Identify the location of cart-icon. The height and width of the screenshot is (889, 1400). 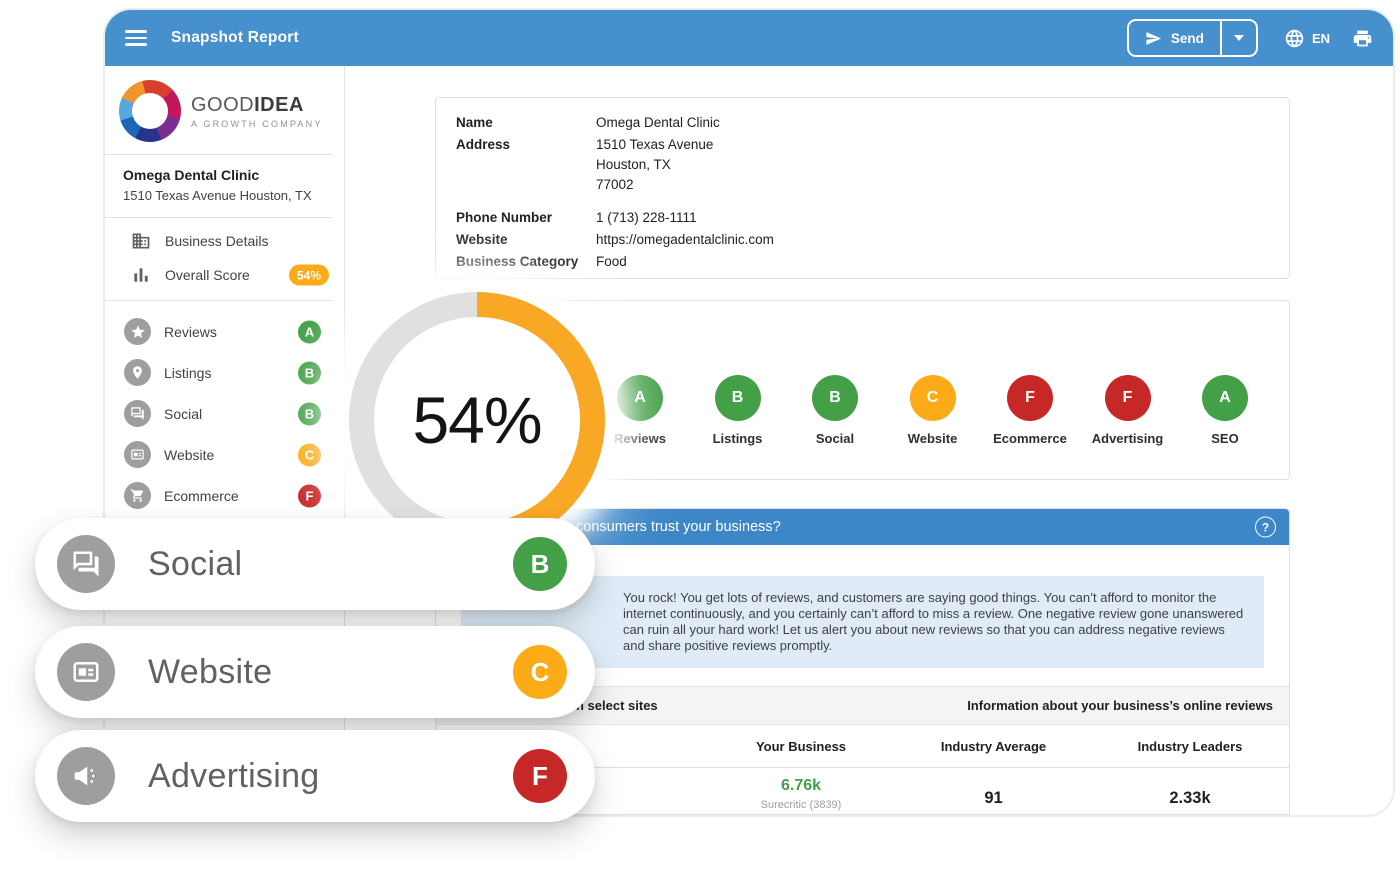
(137, 495).